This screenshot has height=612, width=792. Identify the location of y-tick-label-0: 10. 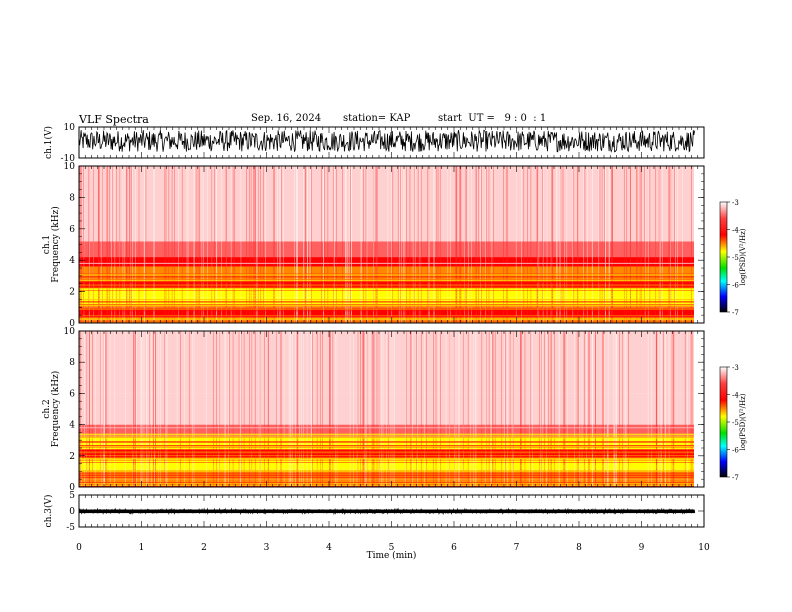
(70, 128).